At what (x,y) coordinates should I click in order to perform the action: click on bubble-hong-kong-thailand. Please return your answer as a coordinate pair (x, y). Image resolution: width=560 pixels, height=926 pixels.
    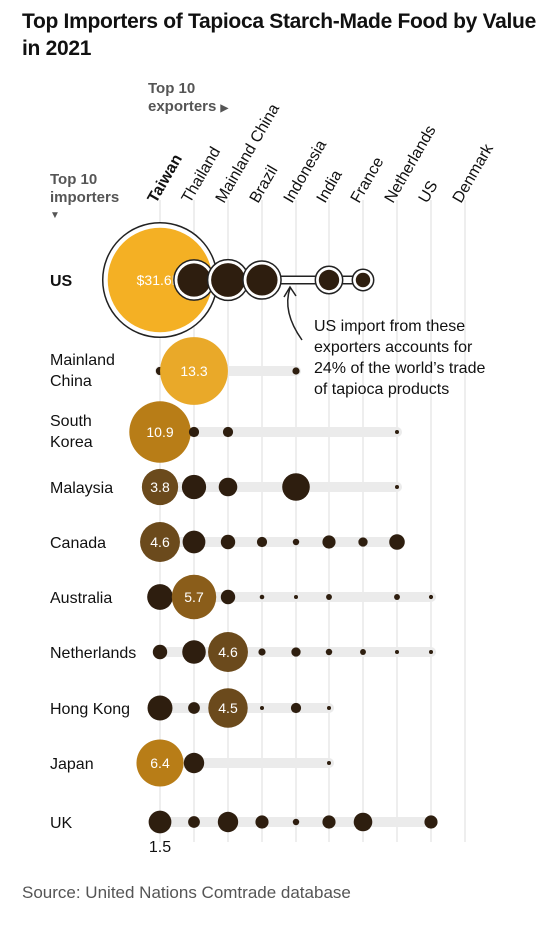
    Looking at the image, I should click on (194, 708).